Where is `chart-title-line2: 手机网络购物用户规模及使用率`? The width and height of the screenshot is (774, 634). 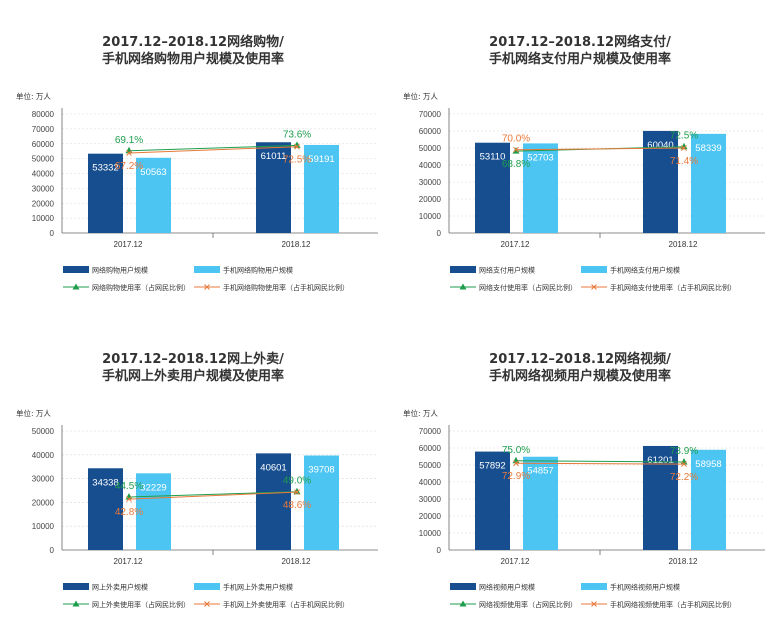 chart-title-line2: 手机网络购物用户规模及使用率 is located at coordinates (193, 59).